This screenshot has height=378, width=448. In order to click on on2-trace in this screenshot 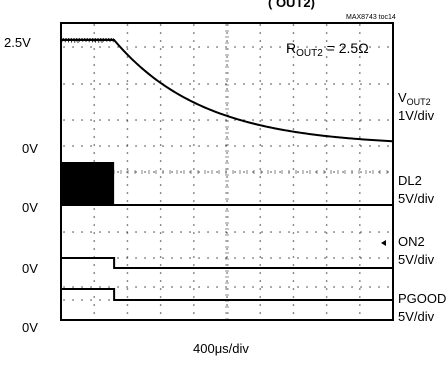, I will do `click(227, 263)`.